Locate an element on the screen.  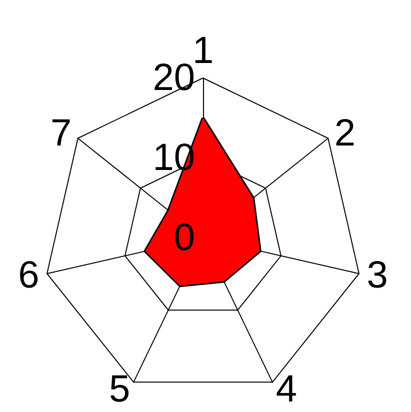
y-tick-label: 0 is located at coordinates (184, 238).